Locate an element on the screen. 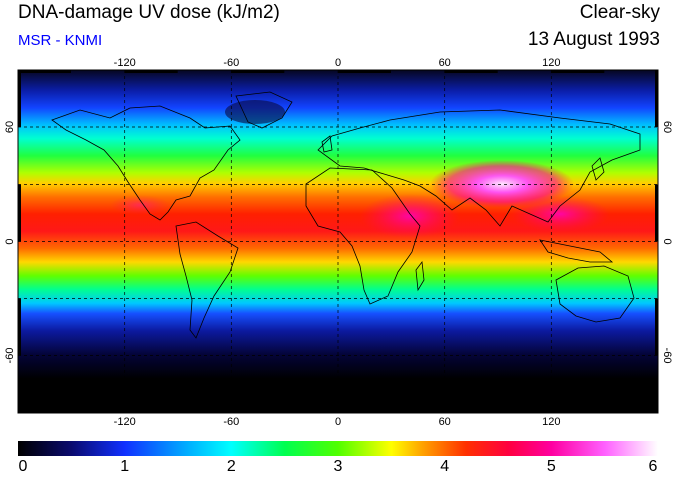 The height and width of the screenshot is (480, 678). colorbar-tick-label: 3 is located at coordinates (338, 466).